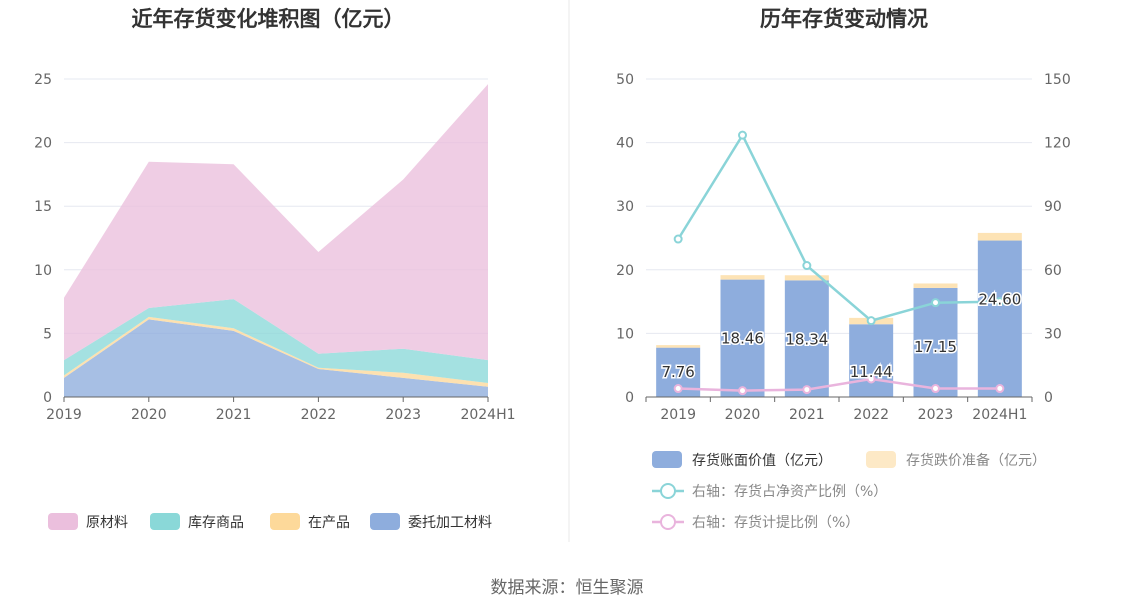 Image resolution: width=1134 pixels, height=612 pixels. I want to click on left-x-tick-label: 2019, so click(64, 415).